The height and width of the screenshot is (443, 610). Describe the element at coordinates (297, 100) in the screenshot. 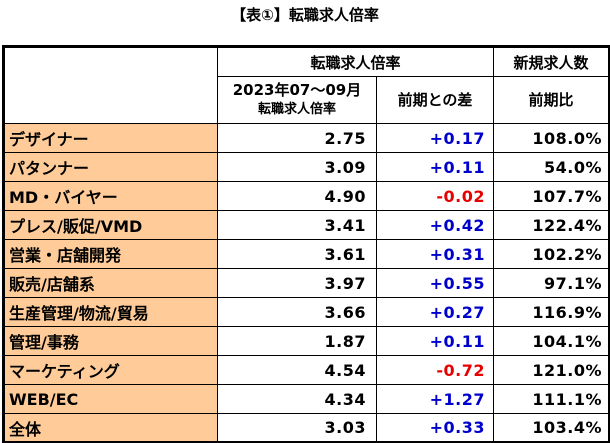

I see `header-col-ratio: 2023年07～09月 転職求人倍率` at that location.